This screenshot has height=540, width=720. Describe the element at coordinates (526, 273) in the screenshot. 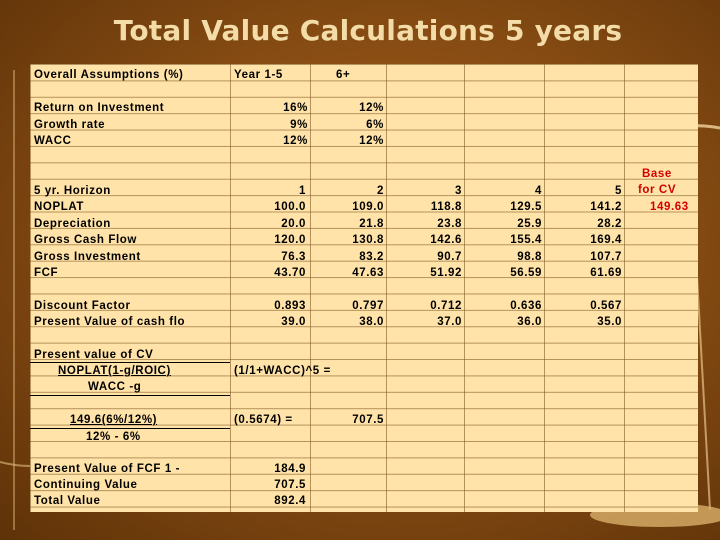

I see `horizon-cell: 56.59` at that location.